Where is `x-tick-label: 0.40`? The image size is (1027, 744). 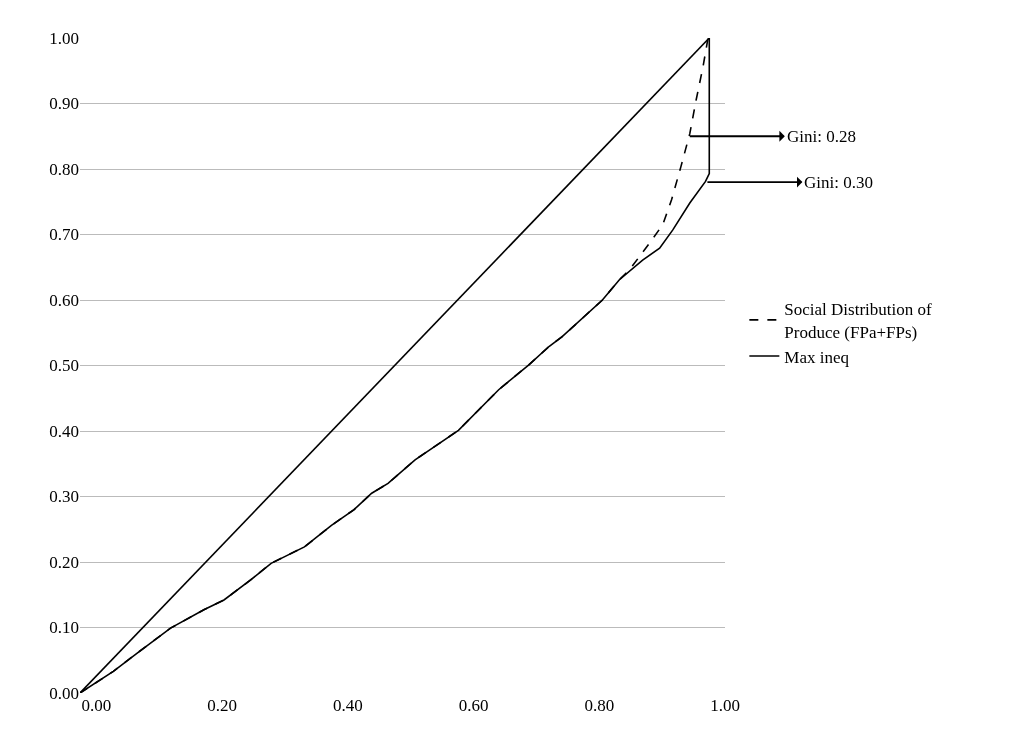 x-tick-label: 0.40 is located at coordinates (347, 705).